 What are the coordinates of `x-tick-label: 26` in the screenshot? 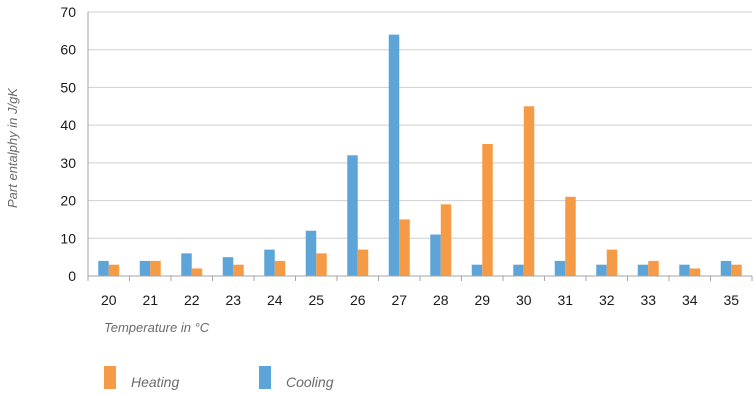 It's located at (358, 300).